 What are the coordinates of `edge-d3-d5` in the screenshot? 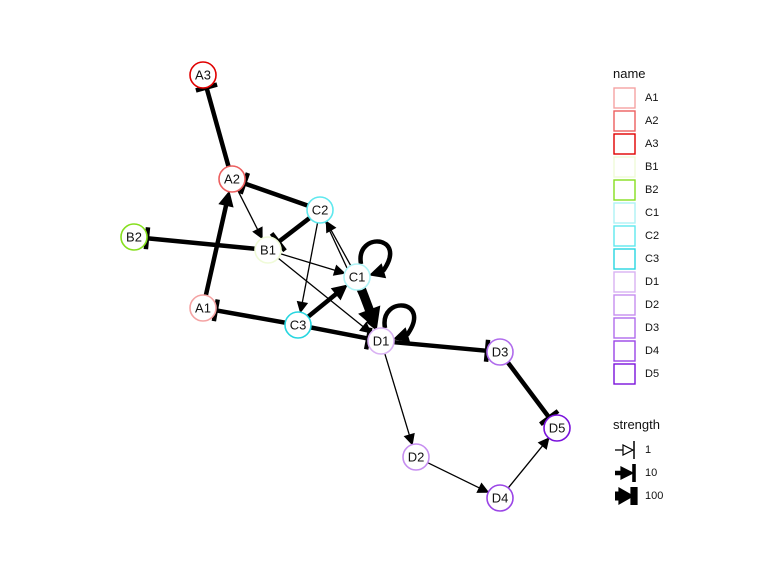 It's located at (532, 394).